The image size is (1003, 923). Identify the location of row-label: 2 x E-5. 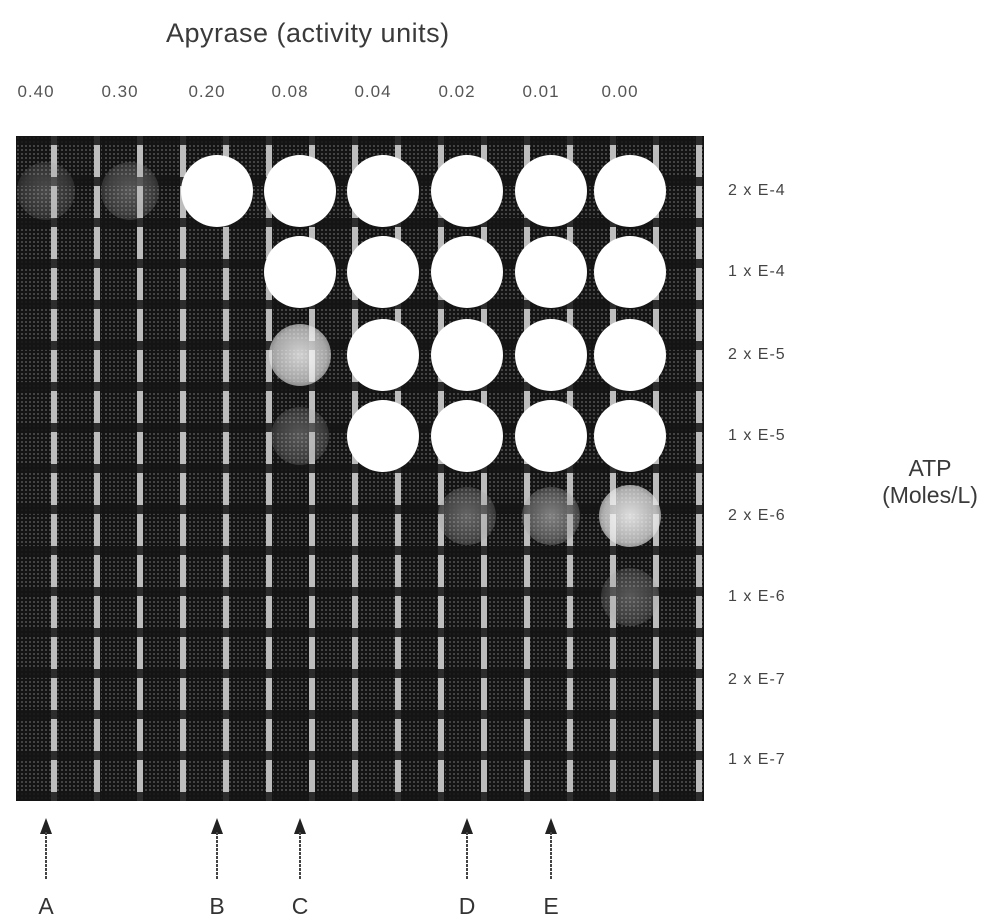
(757, 355).